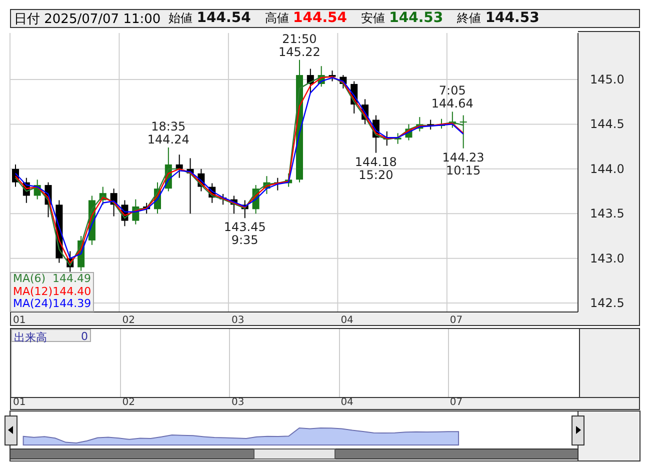 The height and width of the screenshot is (470, 653). What do you see at coordinates (498, 18) in the screenshot?
I see `text: 終値 144.53` at bounding box center [498, 18].